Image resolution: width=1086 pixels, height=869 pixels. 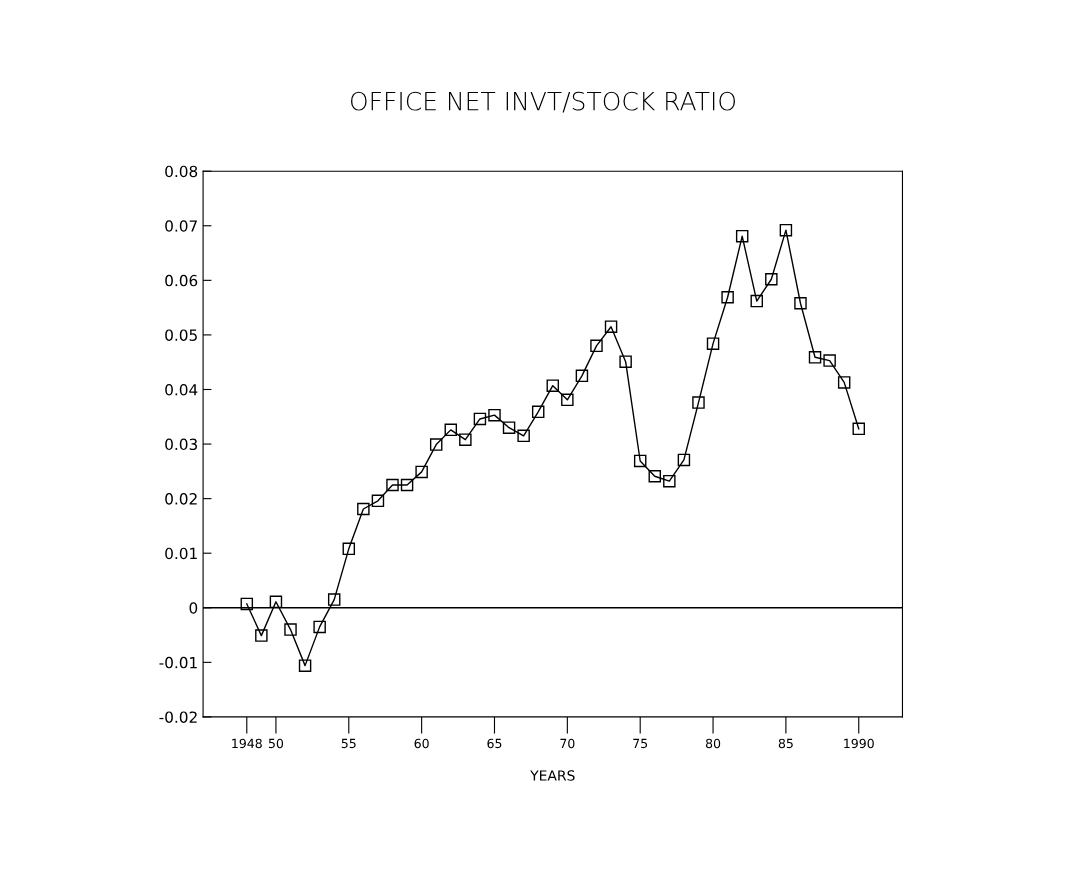 What do you see at coordinates (552, 775) in the screenshot?
I see `x-axis-title: YEARS` at bounding box center [552, 775].